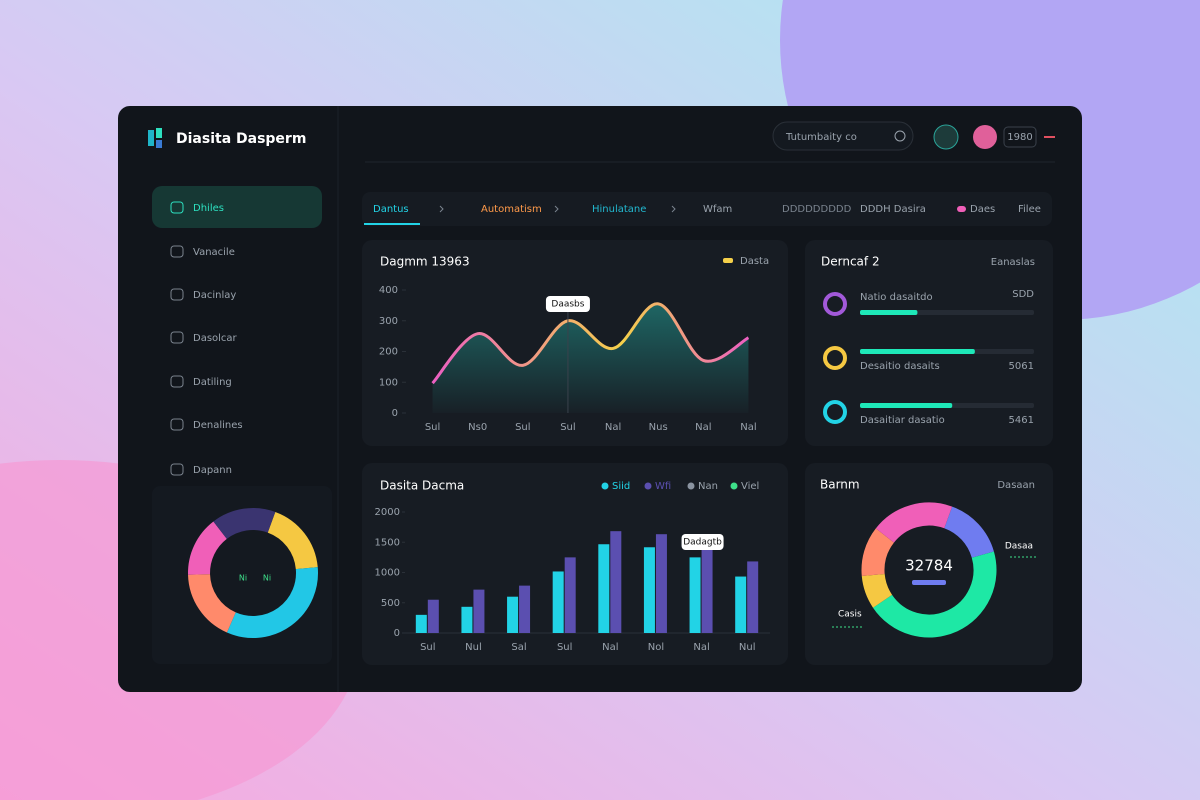  What do you see at coordinates (387, 573) in the screenshot?
I see `y-tick-label: 1000` at bounding box center [387, 573].